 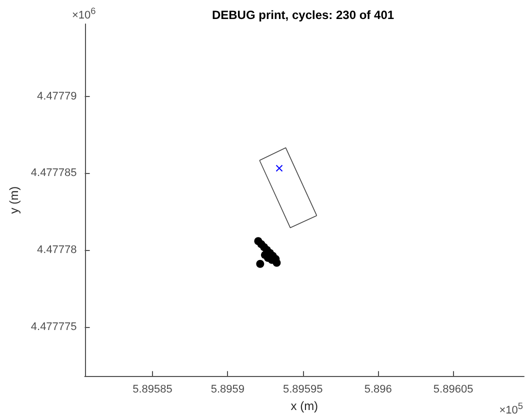 What do you see at coordinates (152, 390) in the screenshot?
I see `x-tick-label: 5.89585` at bounding box center [152, 390].